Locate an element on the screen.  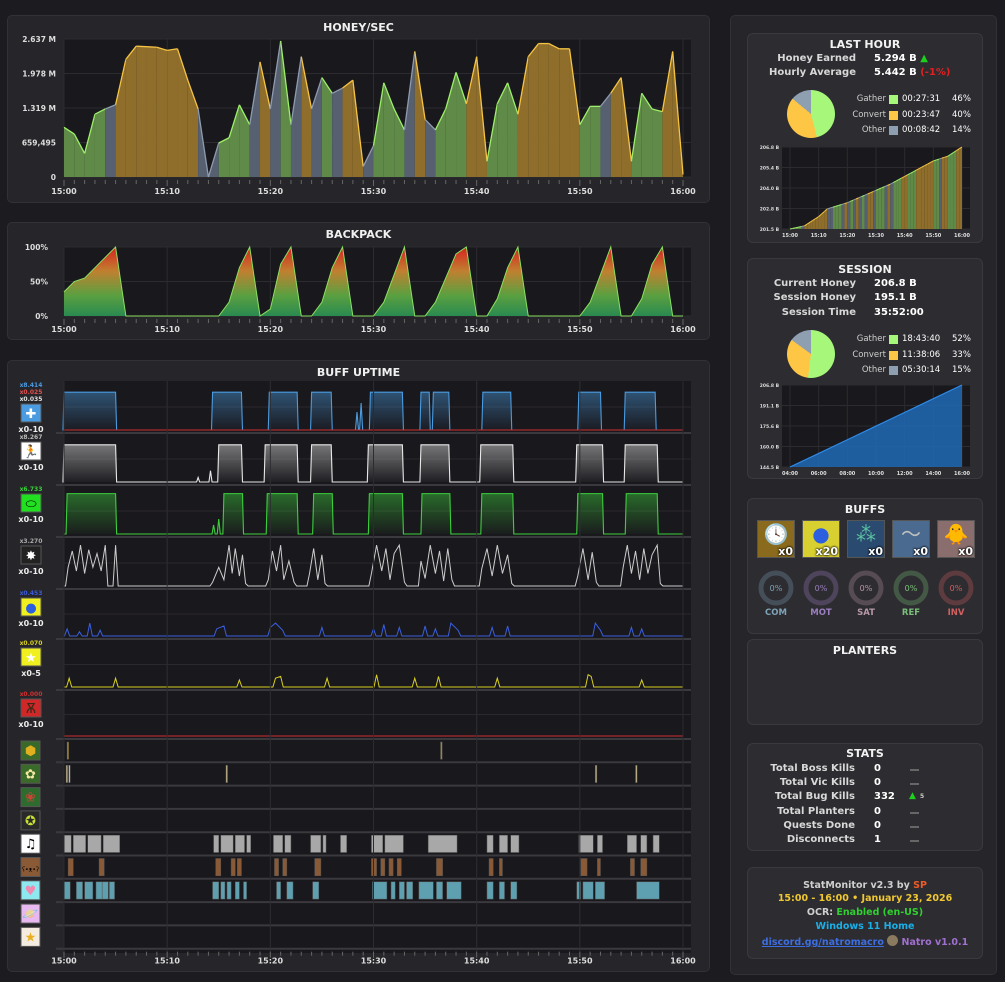
discord-link: discord.gg/natromacro is located at coordinates (822, 942).